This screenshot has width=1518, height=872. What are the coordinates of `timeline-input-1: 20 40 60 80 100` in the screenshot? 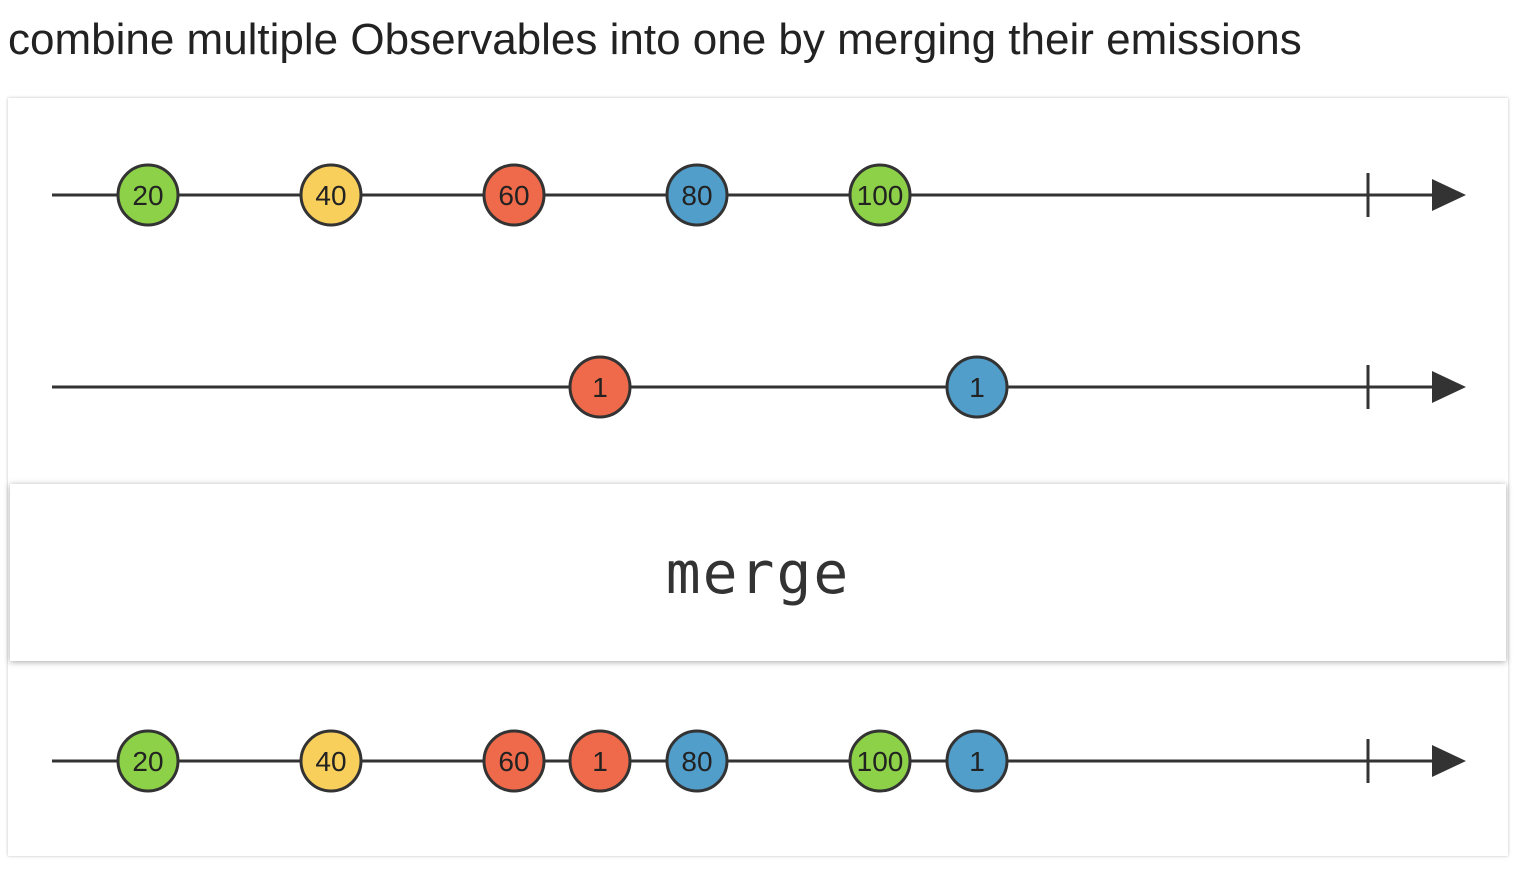 It's located at (759, 195).